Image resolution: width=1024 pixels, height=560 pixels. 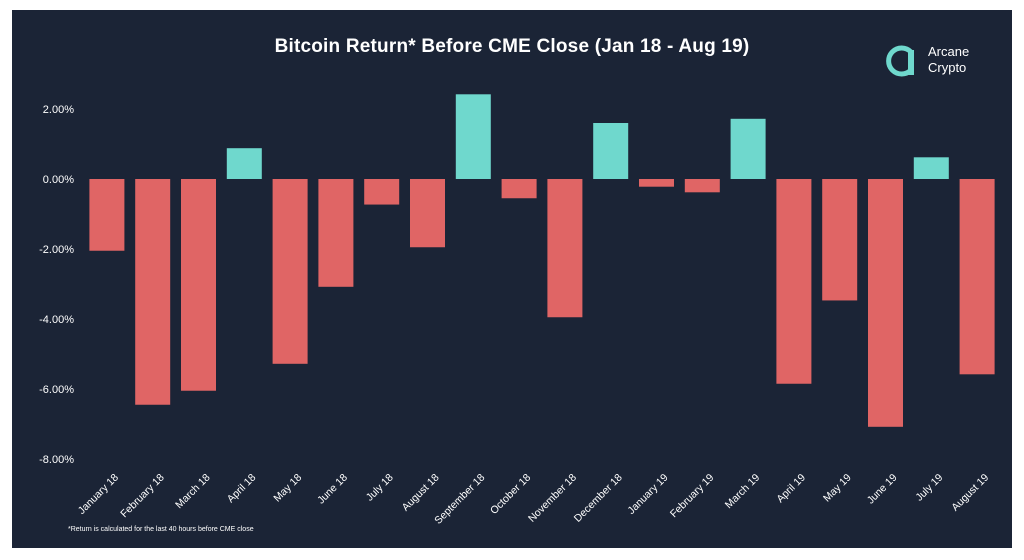 I want to click on x-tick-label: February 19, so click(x=692, y=496).